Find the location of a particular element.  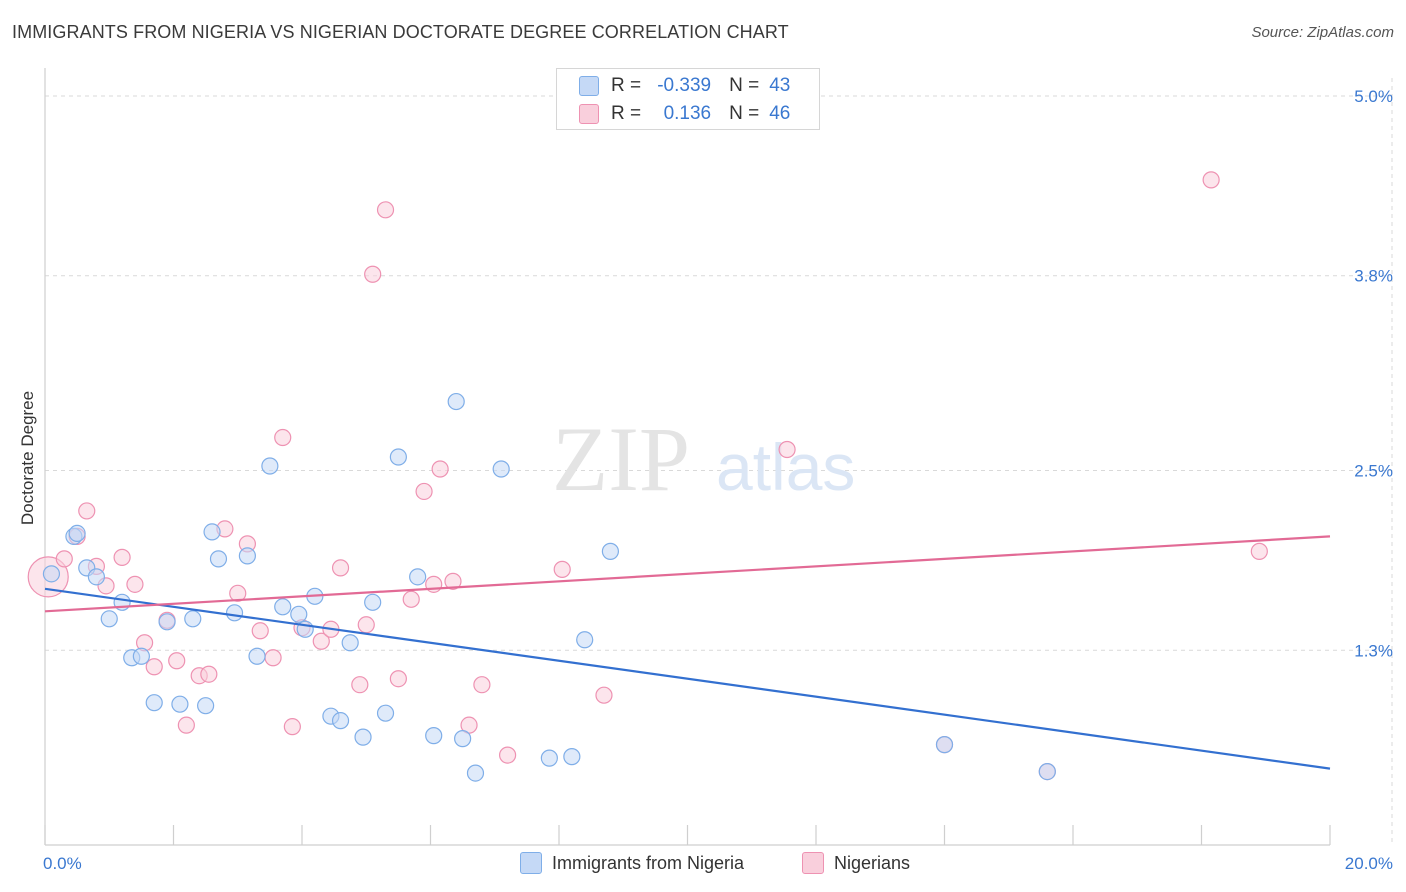

correlation-legend: R = -0.339 N = 43 R = 0.136 N = 46 is located at coordinates (688, 99).